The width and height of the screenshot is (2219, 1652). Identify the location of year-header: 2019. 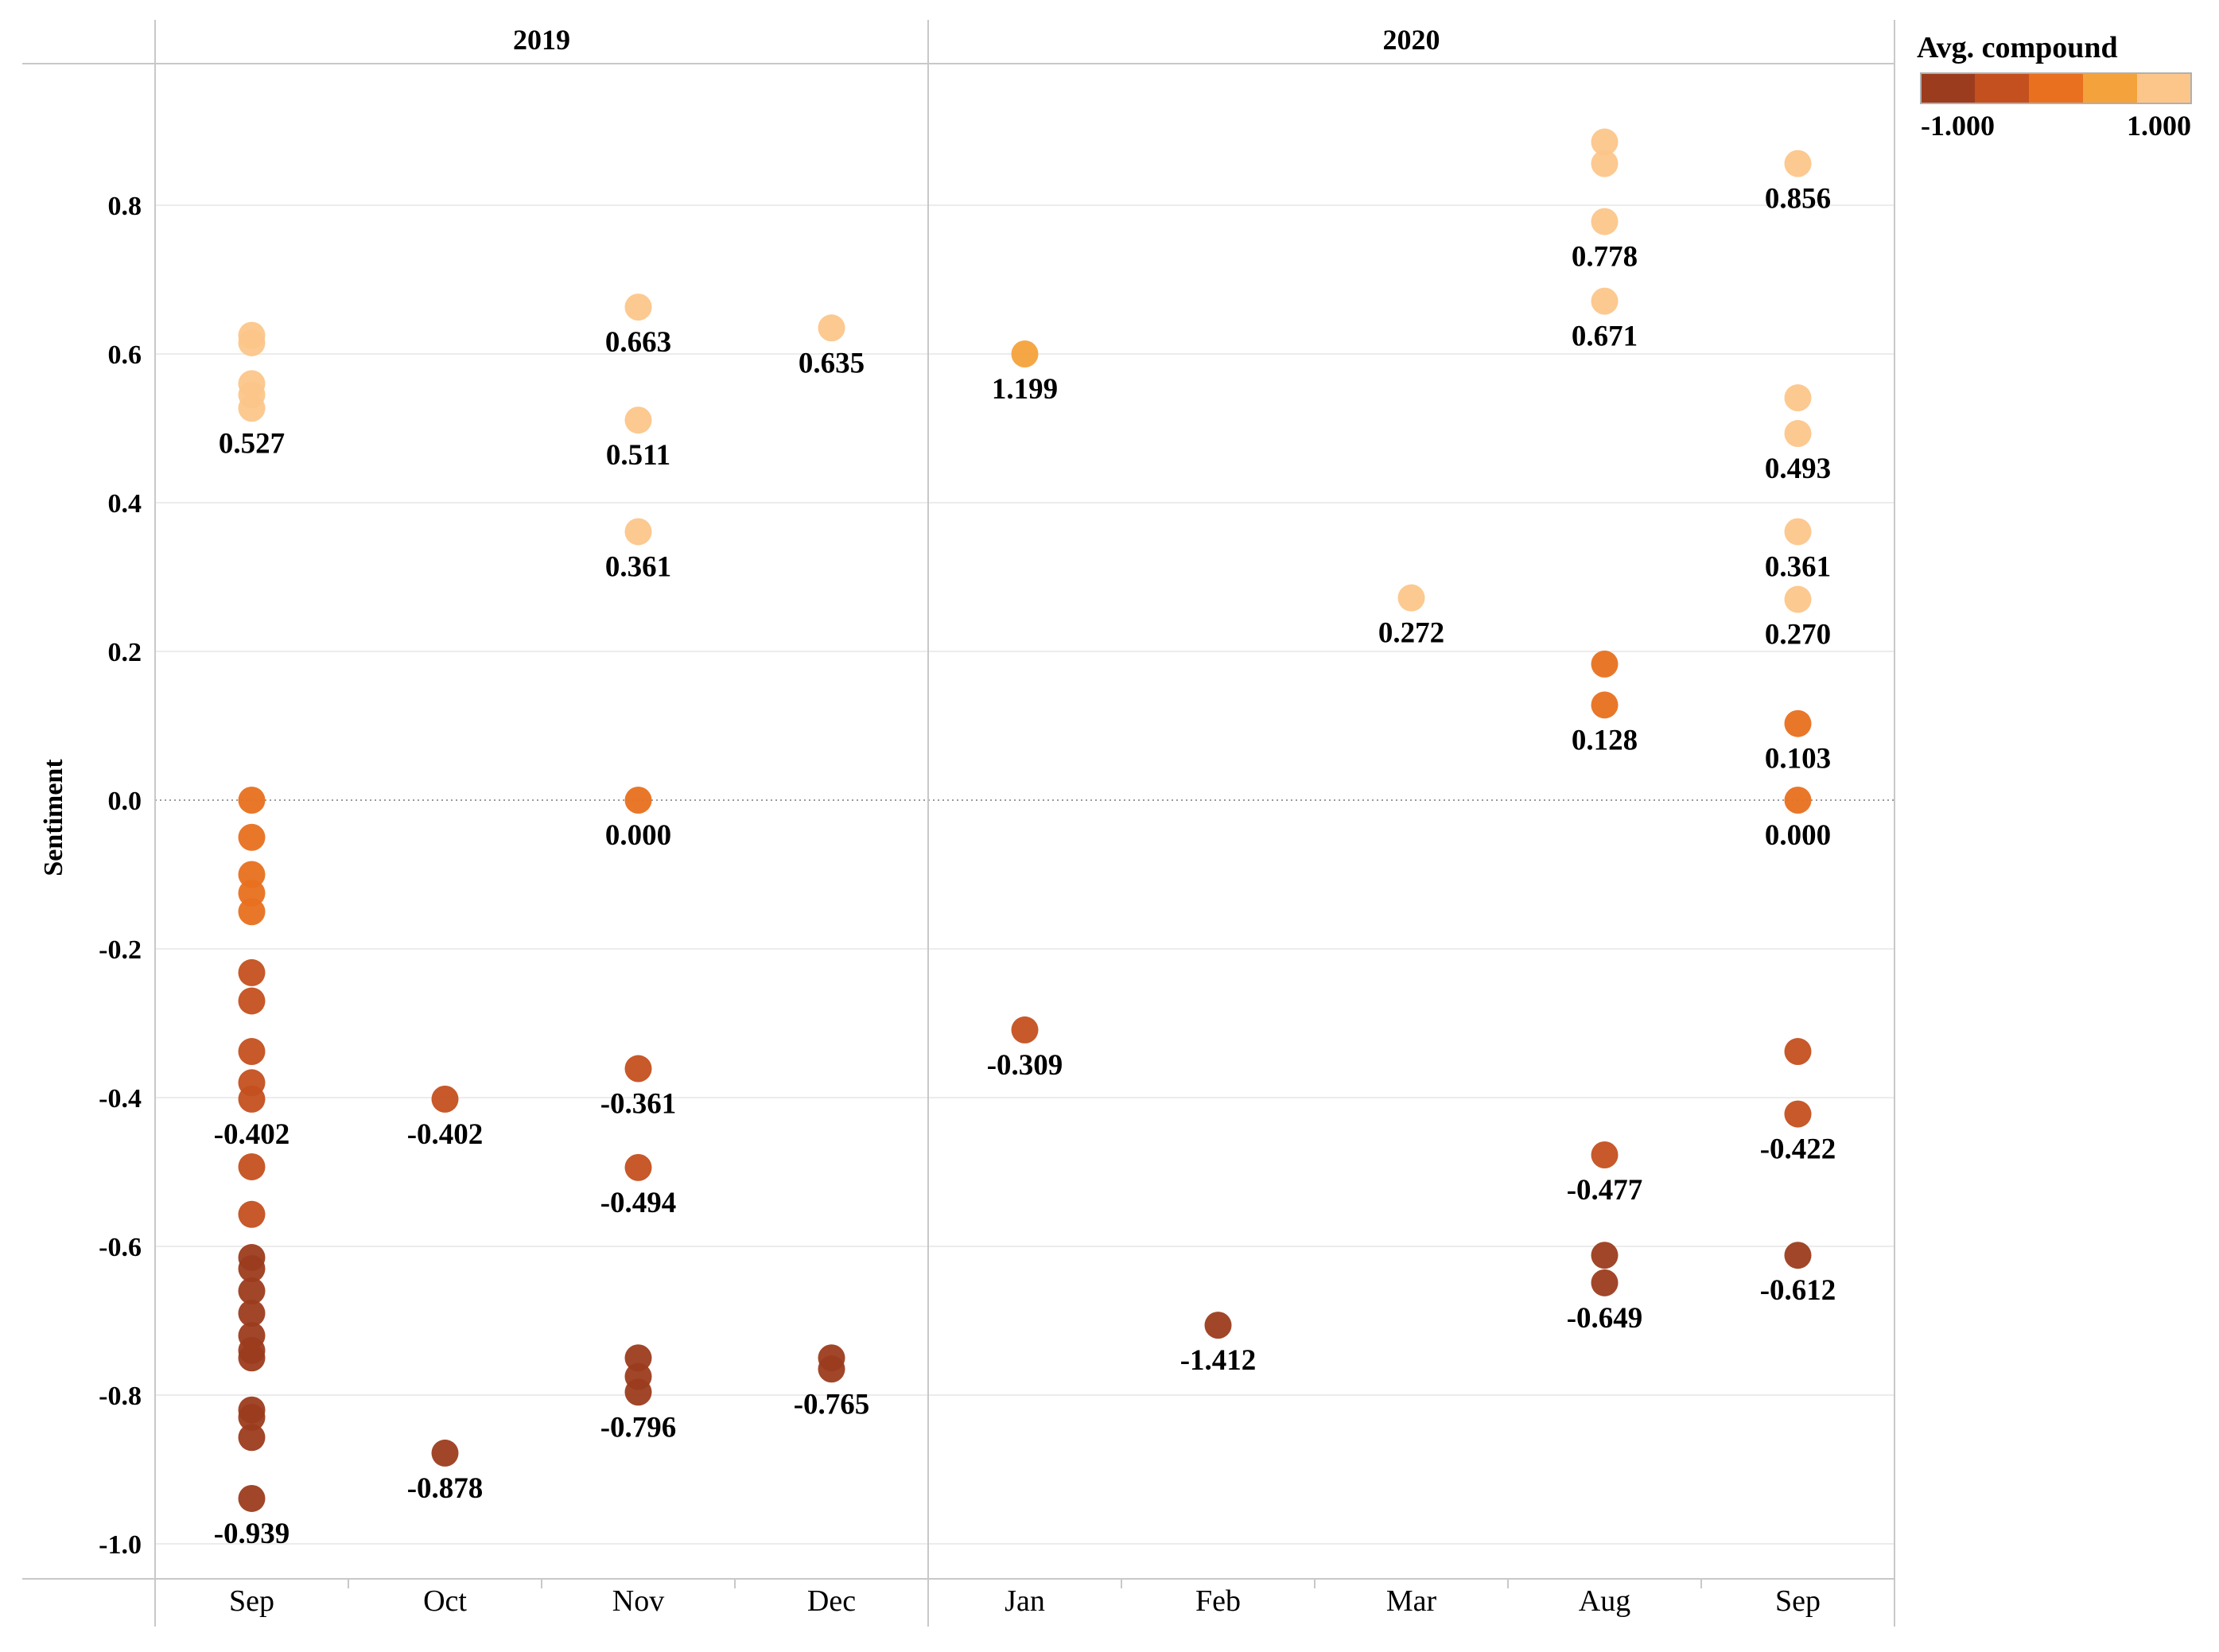
(541, 40).